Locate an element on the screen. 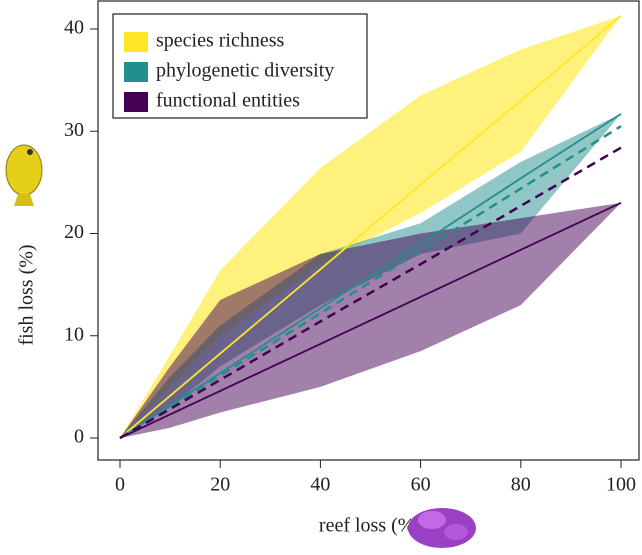 The image size is (642, 555). legend-label: phylogenetic diversity is located at coordinates (245, 71).